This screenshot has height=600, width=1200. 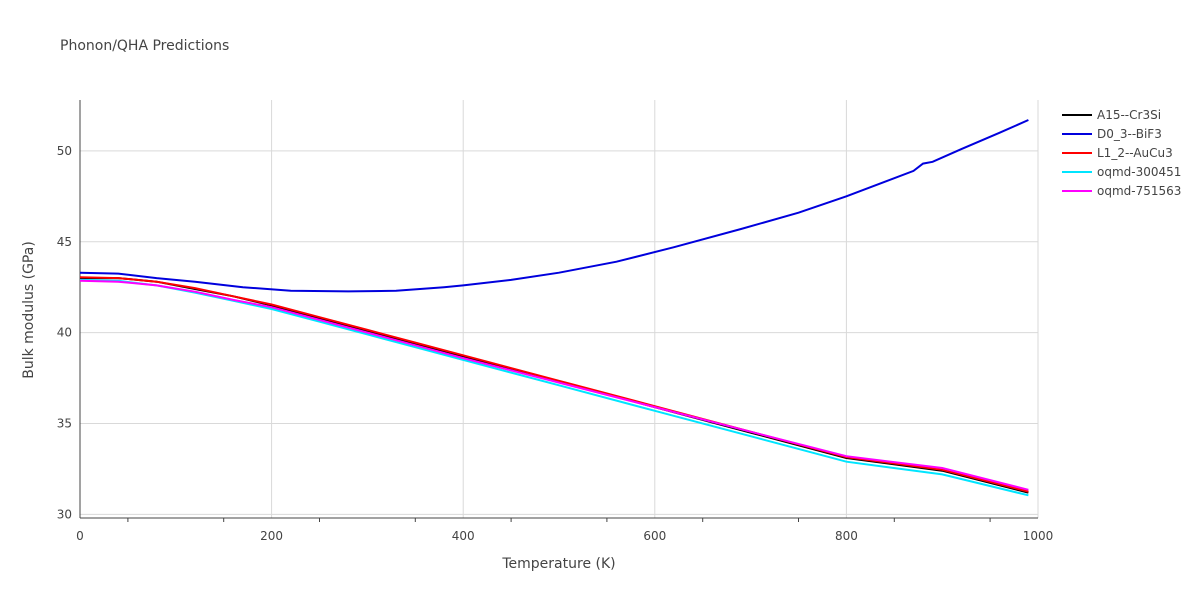 What do you see at coordinates (80, 536) in the screenshot?
I see `x-tick-label: 0` at bounding box center [80, 536].